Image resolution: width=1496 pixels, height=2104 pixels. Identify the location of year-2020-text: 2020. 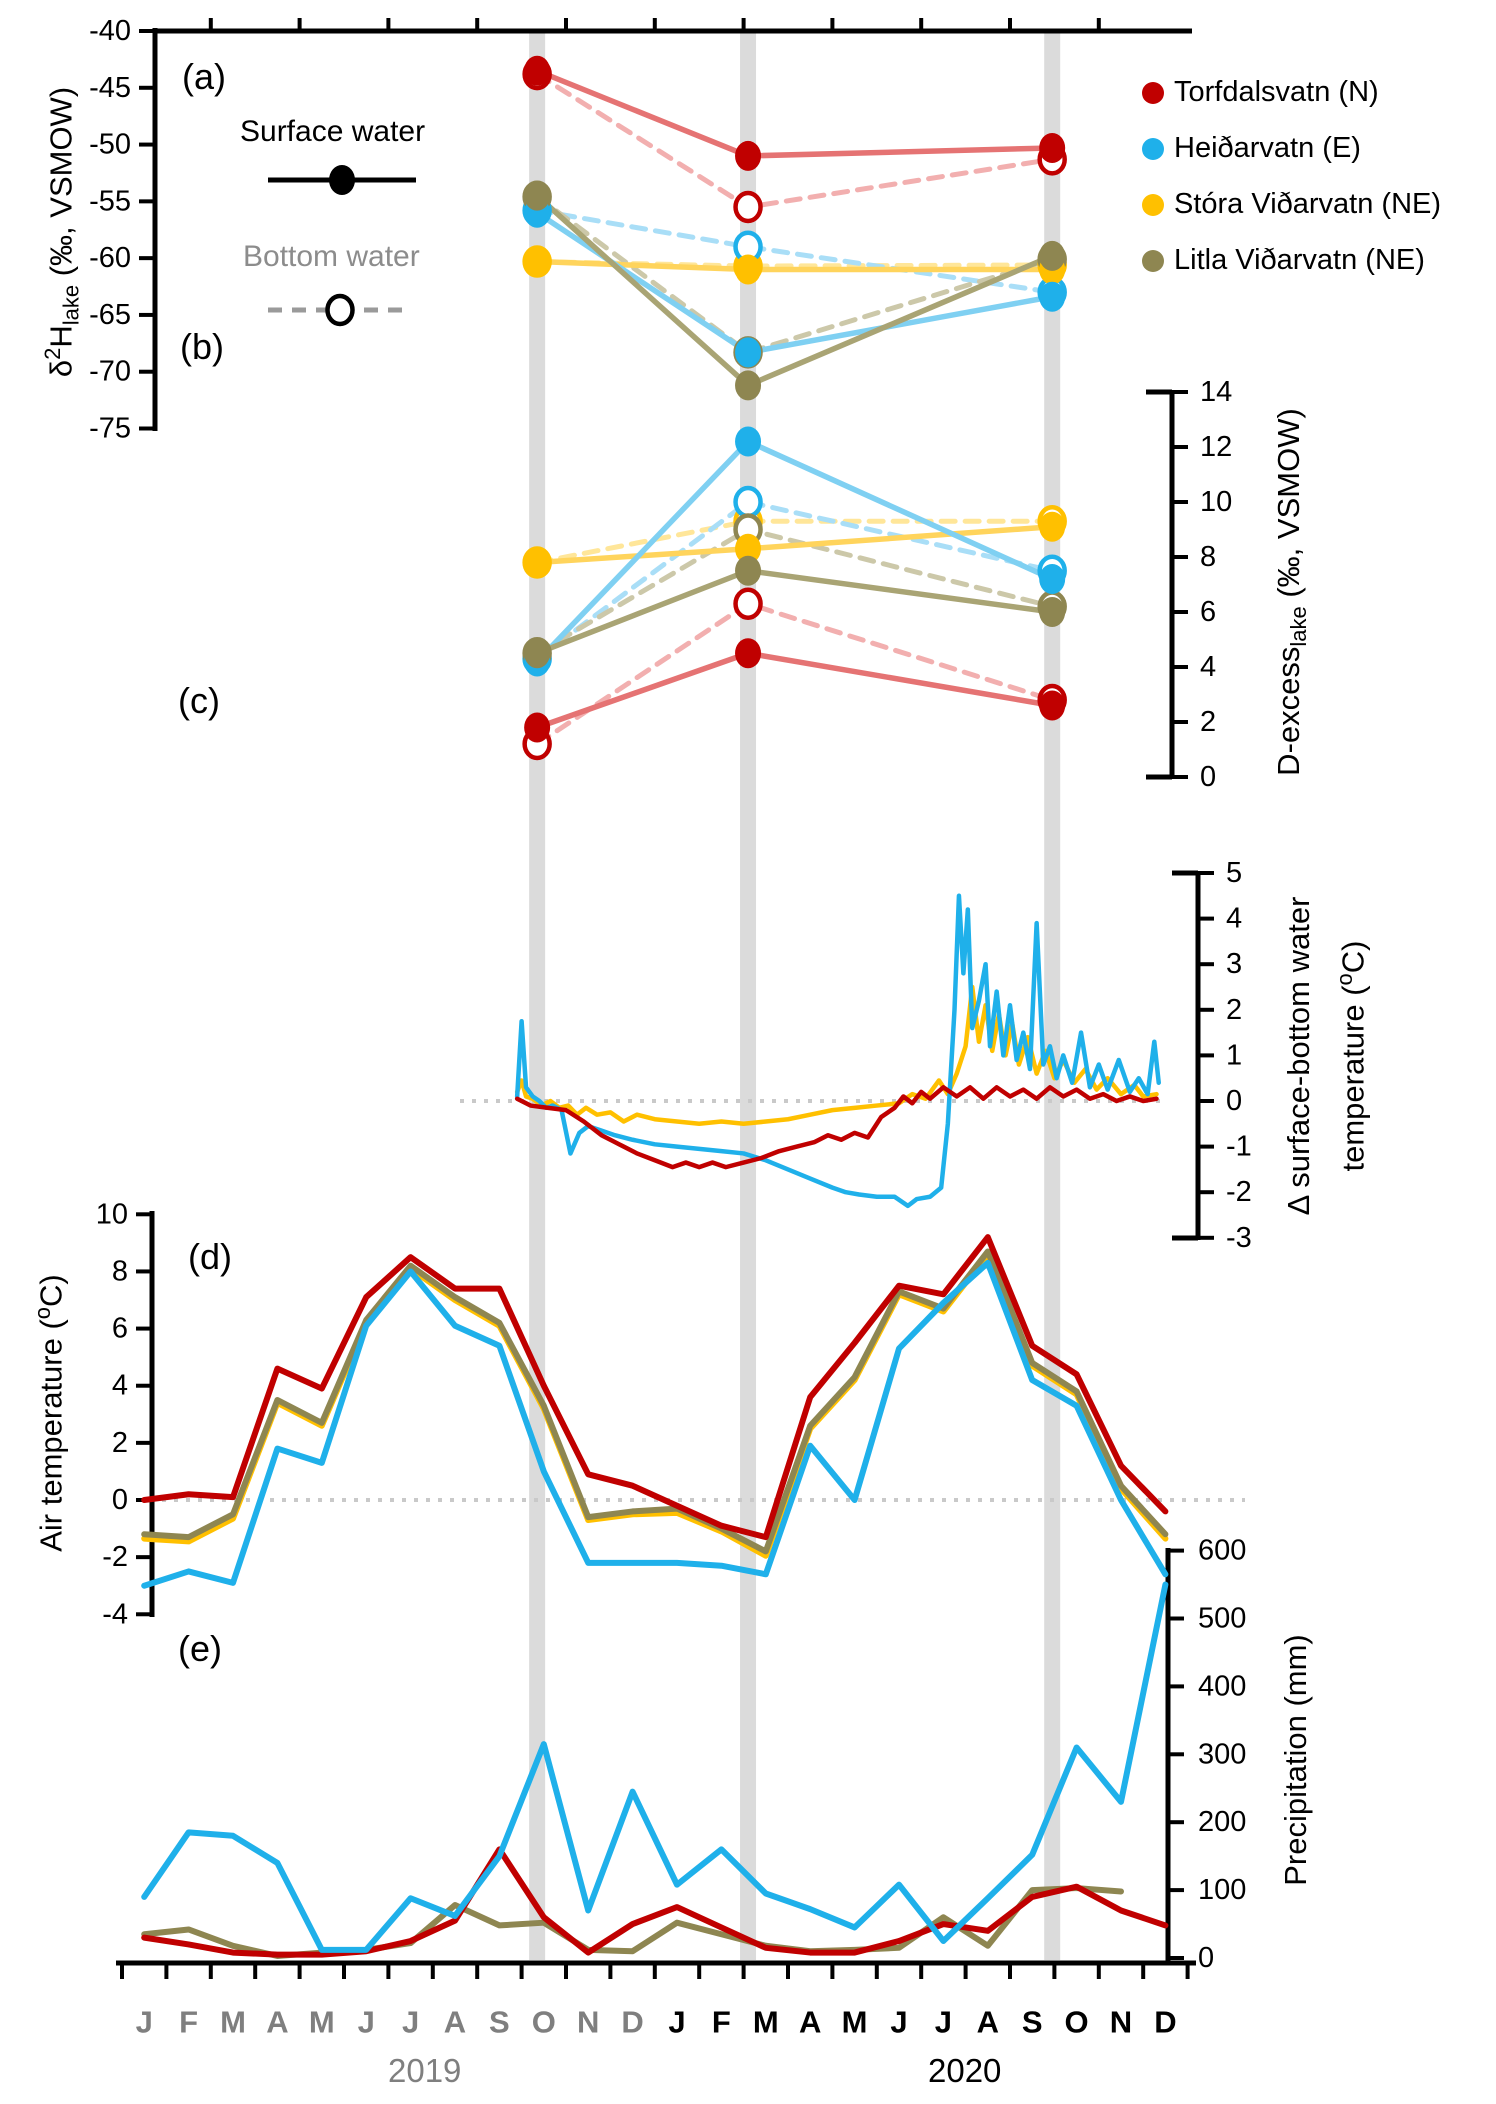
(965, 2070).